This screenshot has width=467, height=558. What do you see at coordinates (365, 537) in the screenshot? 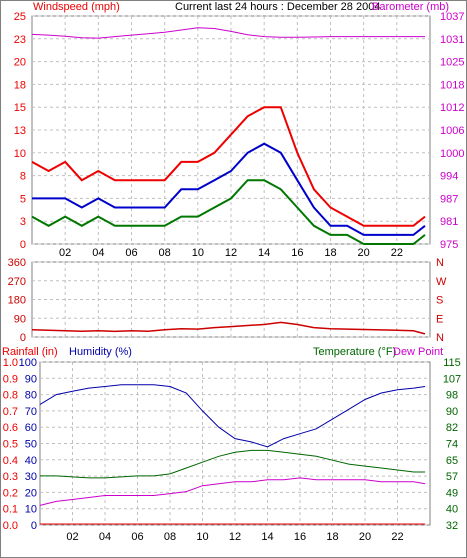
I see `thermo-x-tick: 20` at bounding box center [365, 537].